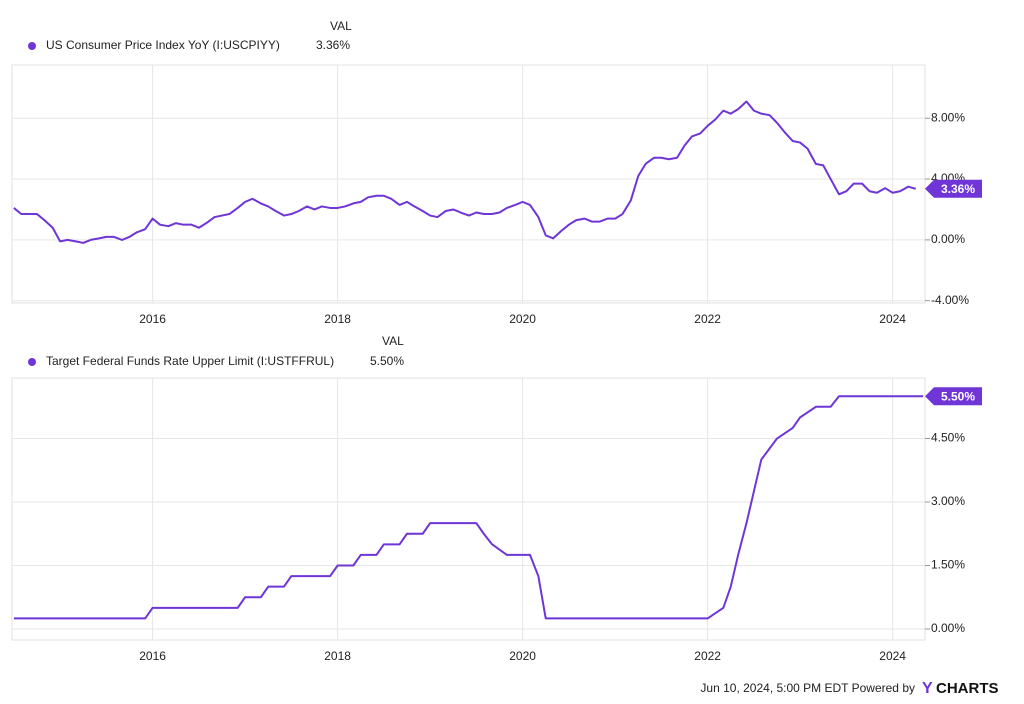 The height and width of the screenshot is (704, 1024). Describe the element at coordinates (950, 300) in the screenshot. I see `y-tick-label: -4.00%` at that location.